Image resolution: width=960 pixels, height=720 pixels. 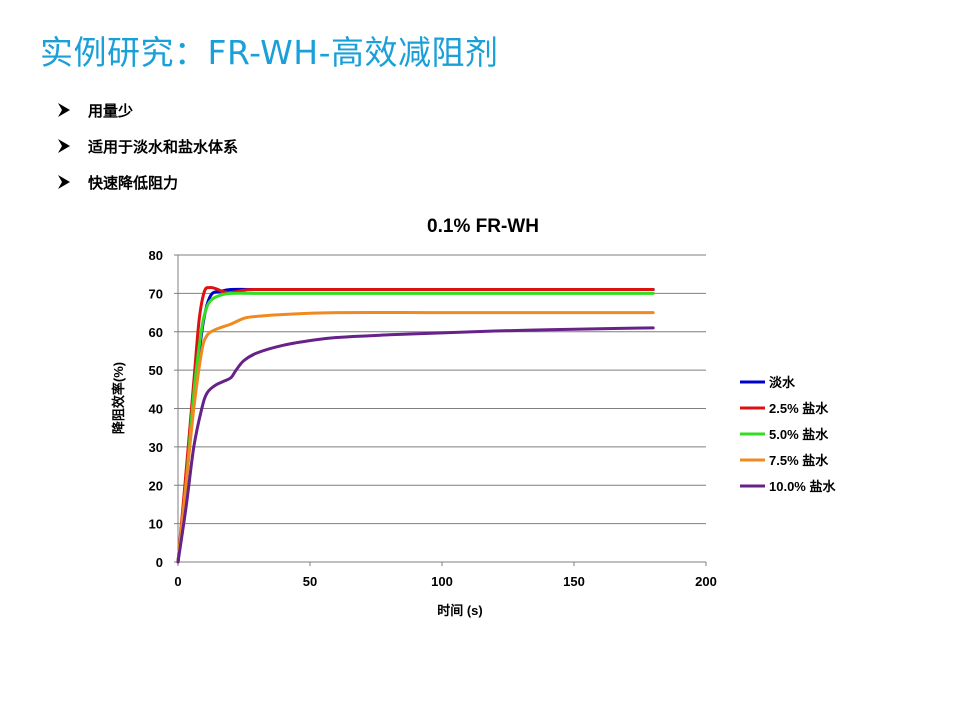 What do you see at coordinates (782, 382) in the screenshot?
I see `legend-label: 淡水` at bounding box center [782, 382].